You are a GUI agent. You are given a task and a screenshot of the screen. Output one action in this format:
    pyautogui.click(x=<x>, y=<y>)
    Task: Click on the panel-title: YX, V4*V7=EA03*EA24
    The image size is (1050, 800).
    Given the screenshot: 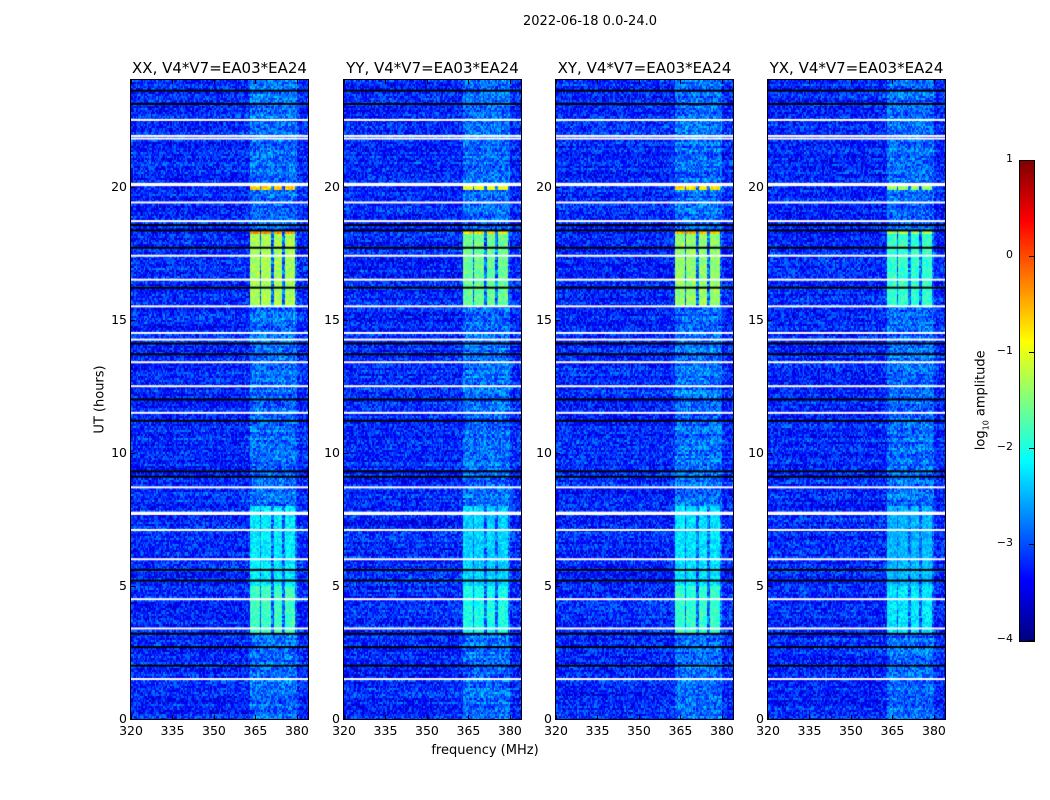 What is the action you would take?
    pyautogui.click(x=856, y=68)
    